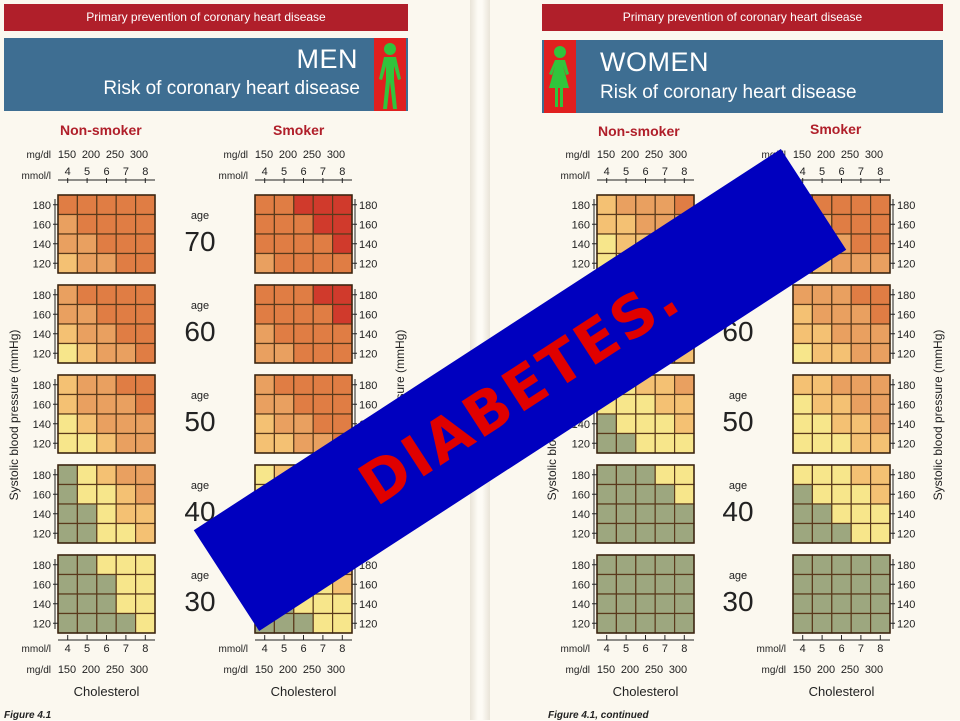 The height and width of the screenshot is (721, 960). What do you see at coordinates (639, 131) in the screenshot?
I see `women-nonsmoker-heading: Non-smoker` at bounding box center [639, 131].